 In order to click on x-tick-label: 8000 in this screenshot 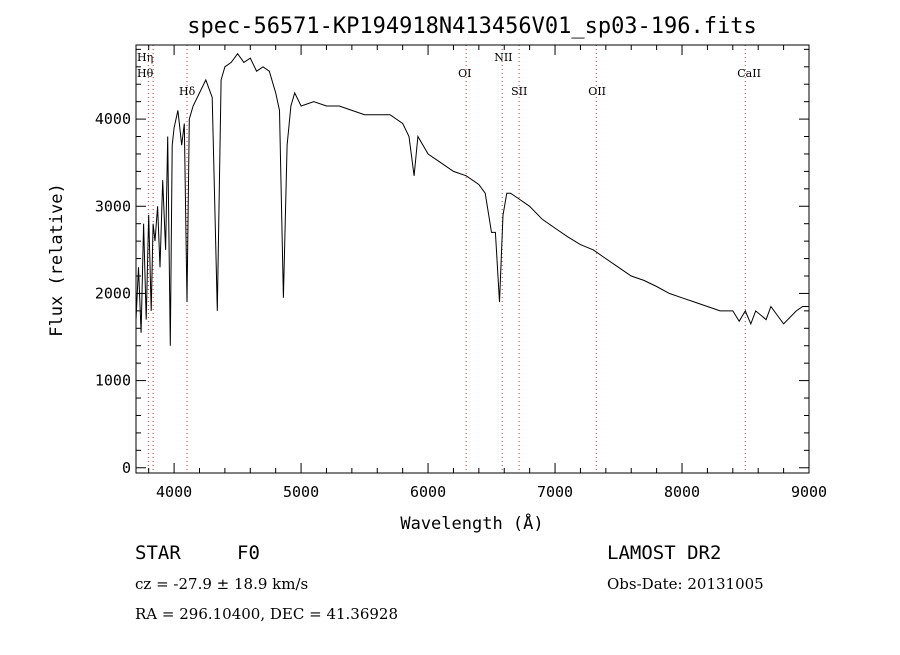, I will do `click(682, 492)`.